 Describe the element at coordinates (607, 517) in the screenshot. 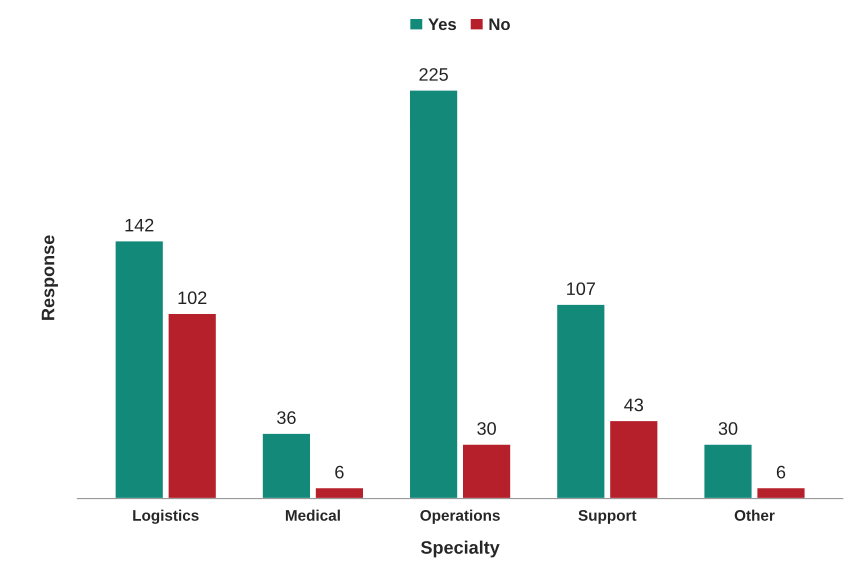

I see `x-tick-label: Support` at that location.